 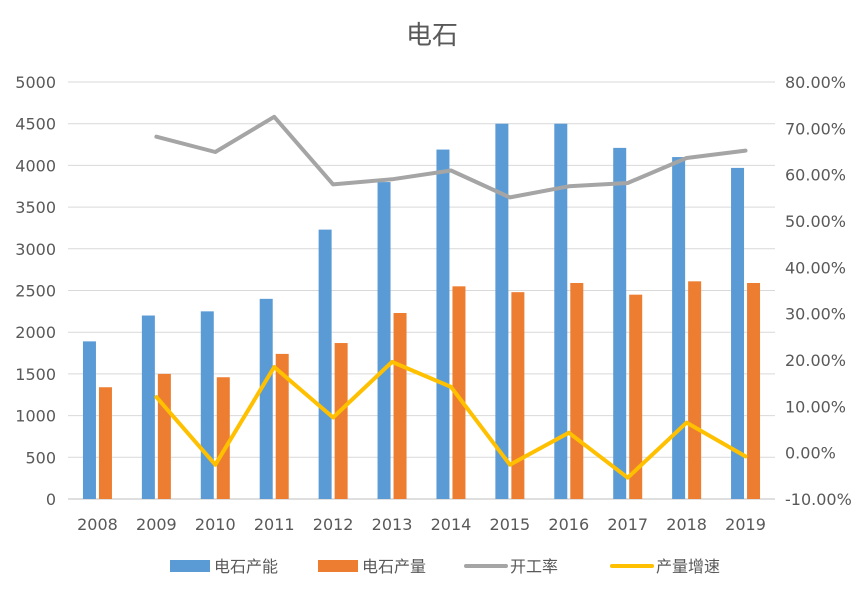 I want to click on x-axis-tick-label: 2018, so click(x=686, y=524).